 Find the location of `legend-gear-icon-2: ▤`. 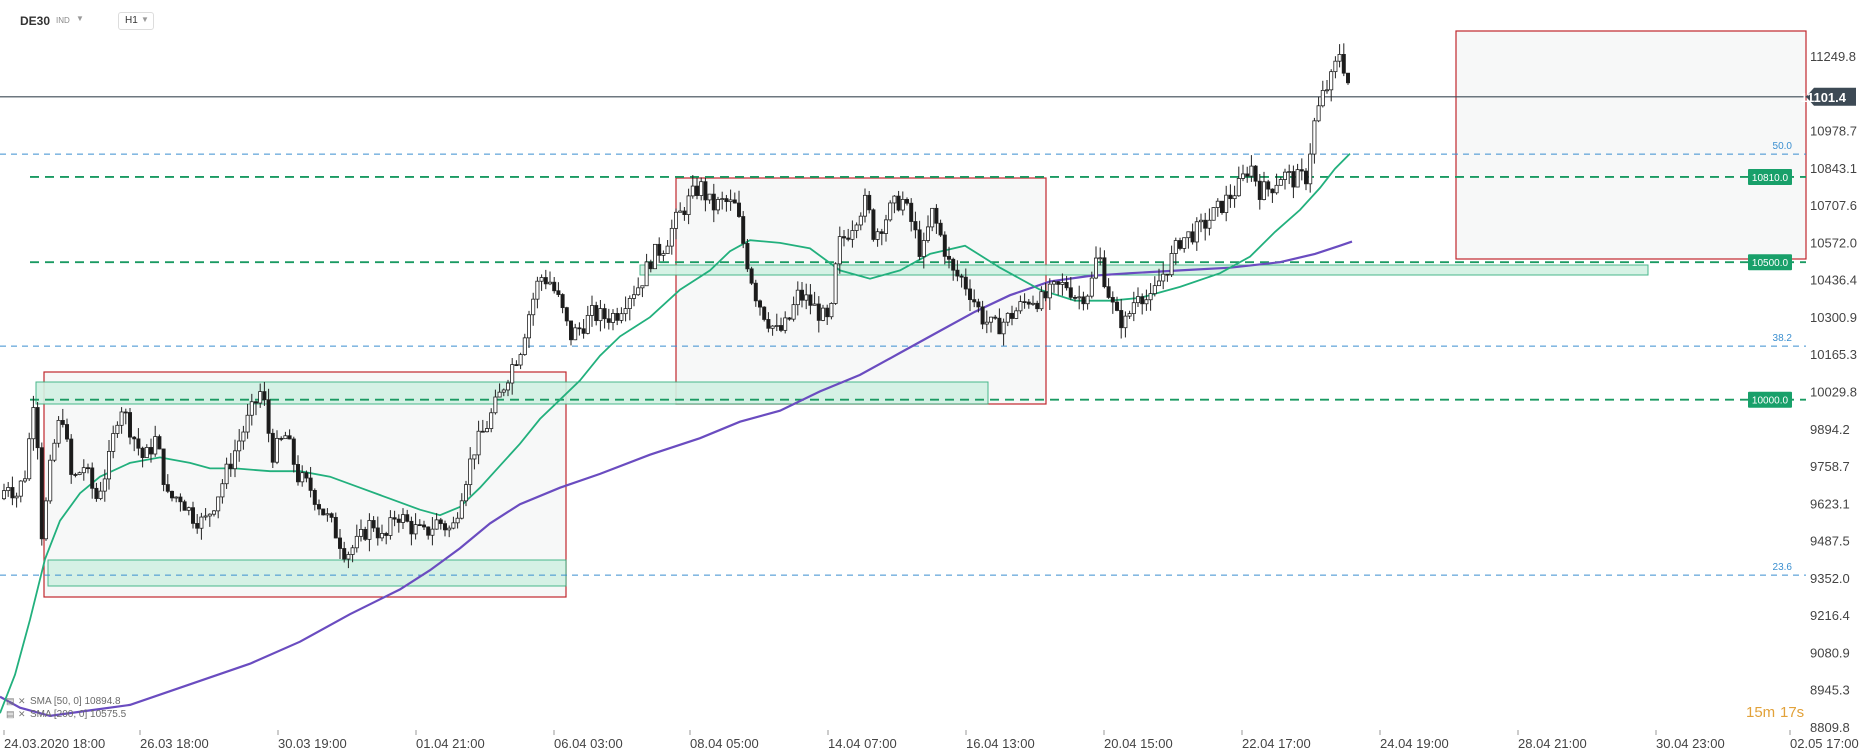

legend-gear-icon-2: ▤ is located at coordinates (10, 714).